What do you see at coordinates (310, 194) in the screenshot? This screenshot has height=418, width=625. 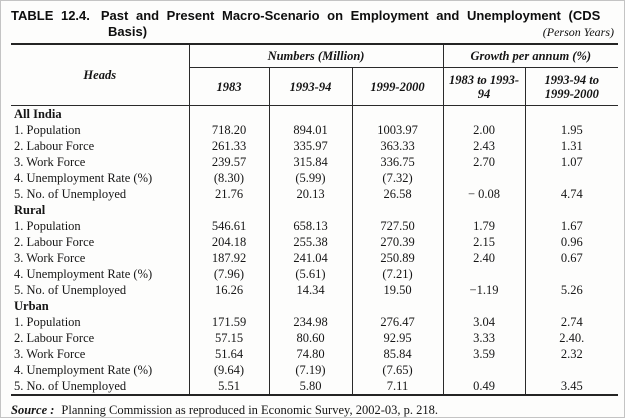 I see `cell-value: 20.13` at bounding box center [310, 194].